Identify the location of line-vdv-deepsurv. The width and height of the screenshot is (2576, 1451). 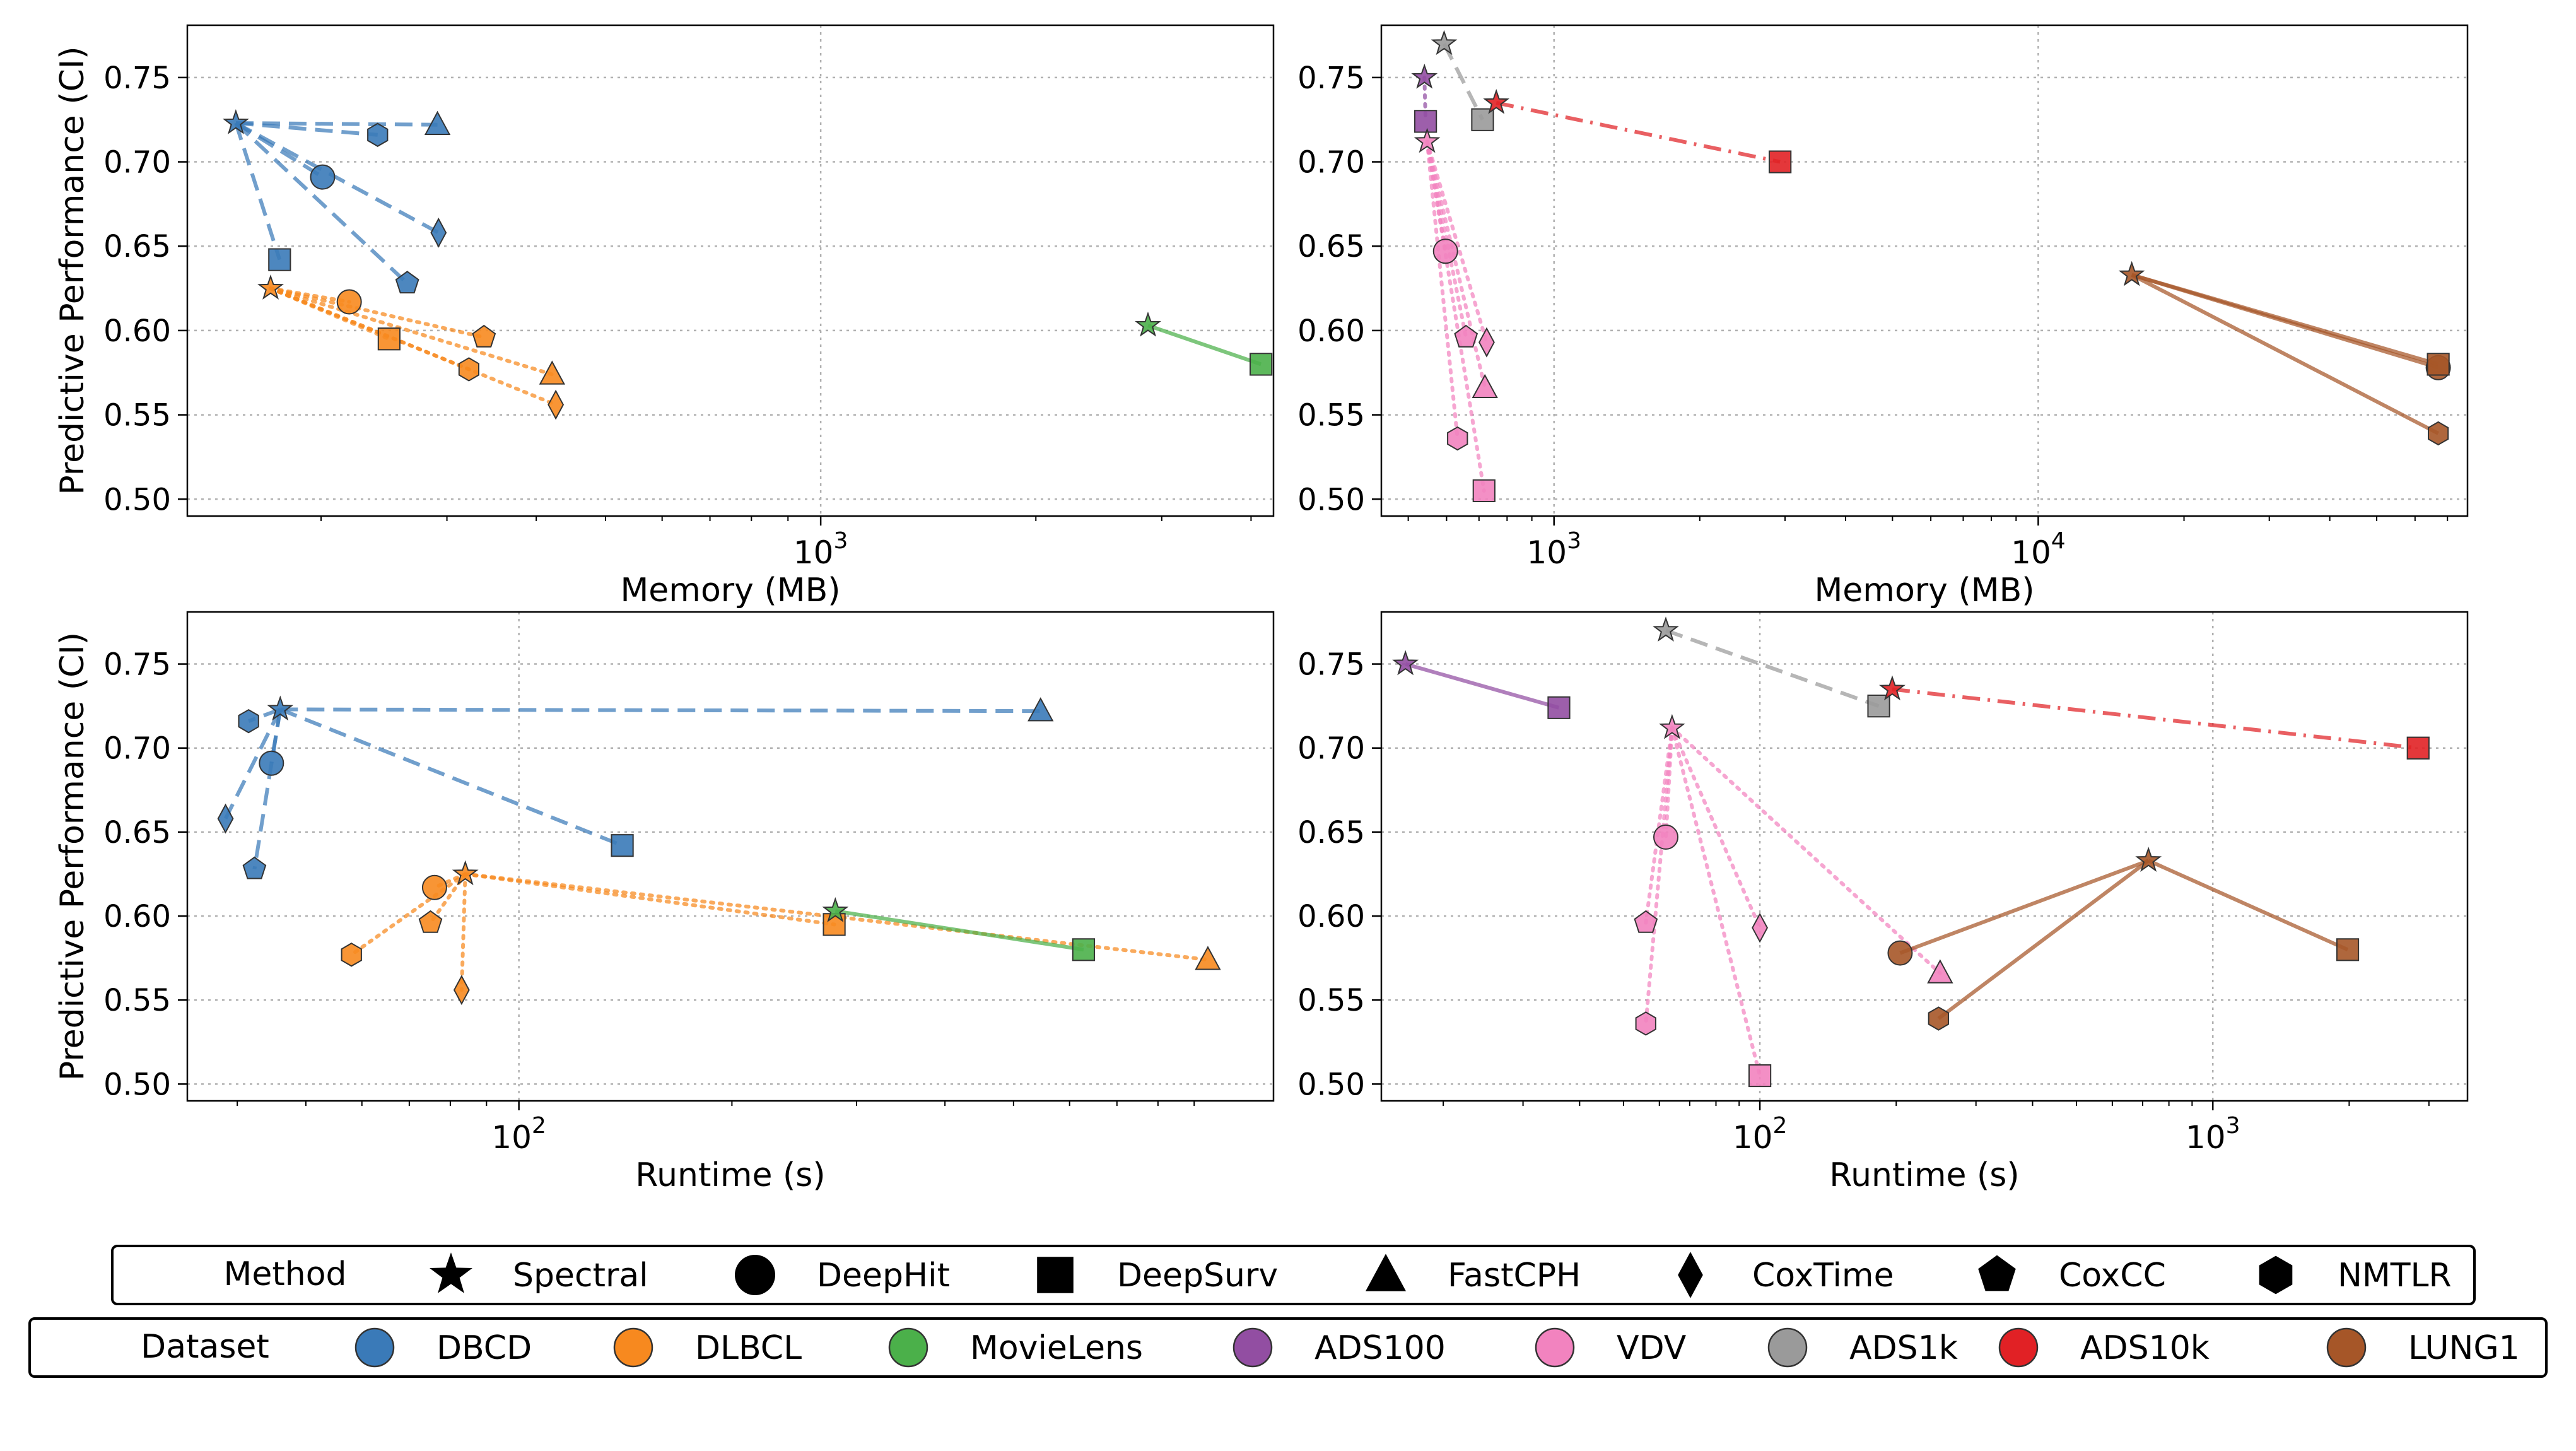
(1455, 316).